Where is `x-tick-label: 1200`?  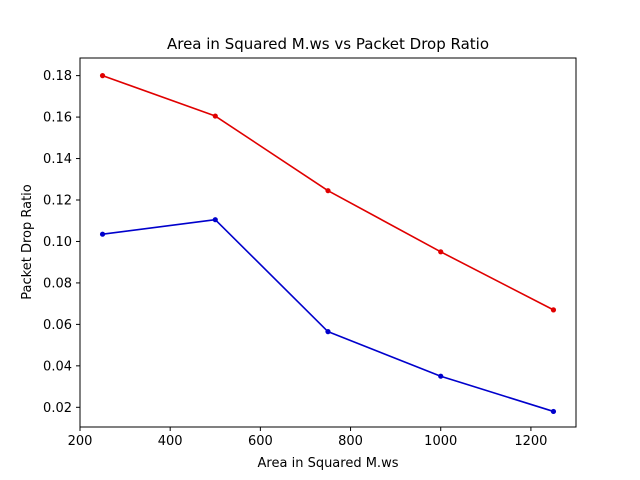
x-tick-label: 1200 is located at coordinates (530, 441).